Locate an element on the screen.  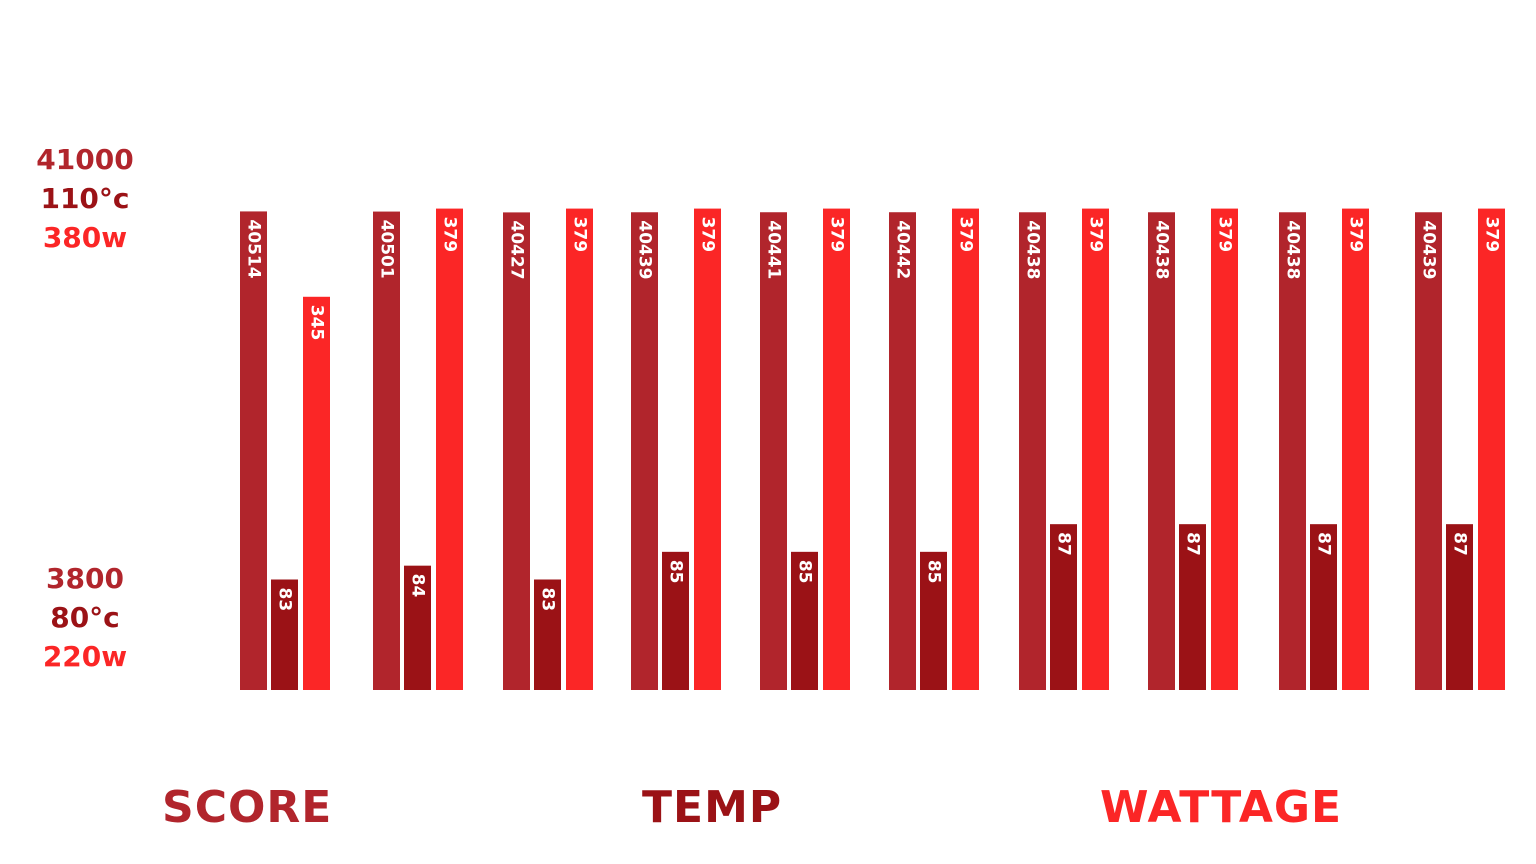
y-axis-top-labels: 41000 110°c 380w is located at coordinates (85, 198).